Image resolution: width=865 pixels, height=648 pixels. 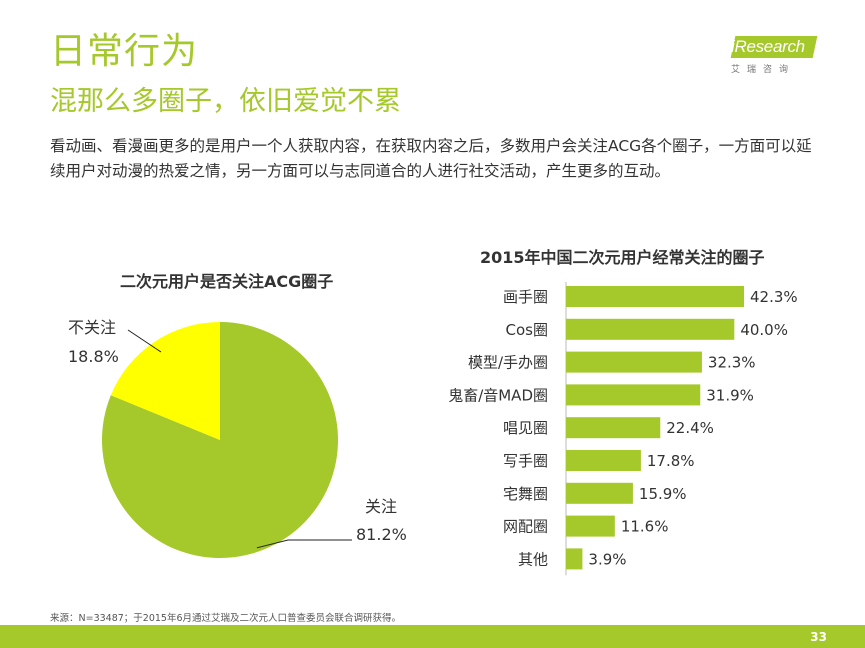 What do you see at coordinates (92, 327) in the screenshot?
I see `pie-label-1: 不关注` at bounding box center [92, 327].